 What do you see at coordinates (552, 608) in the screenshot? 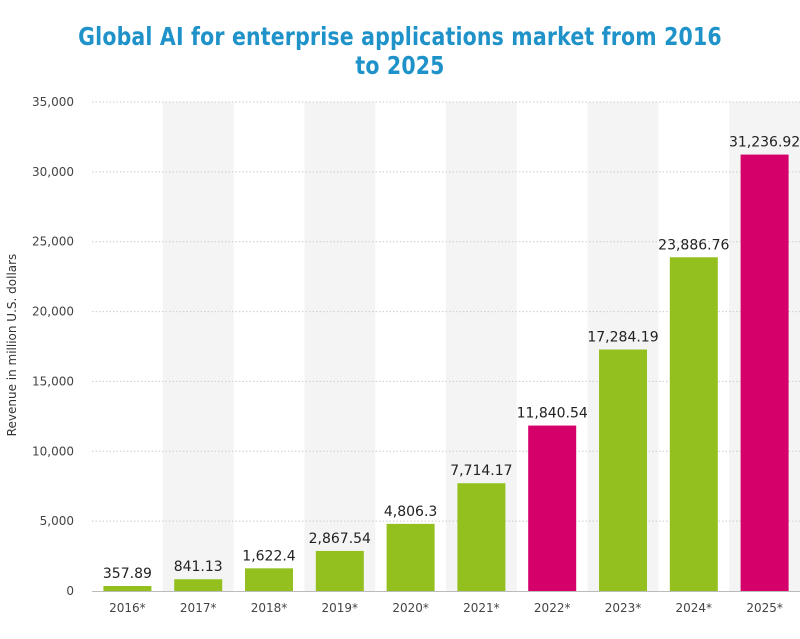
I see `x-tick-label: 2022*` at bounding box center [552, 608].